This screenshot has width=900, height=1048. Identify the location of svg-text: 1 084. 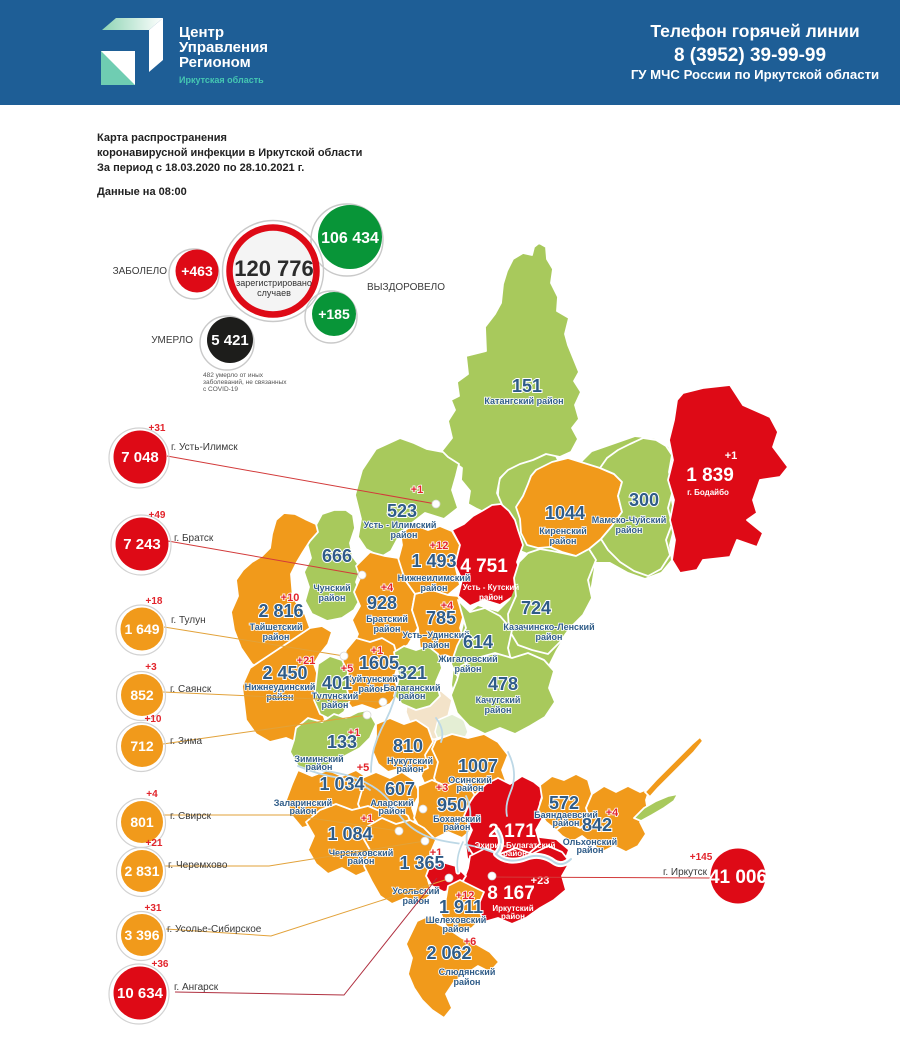
(349, 834).